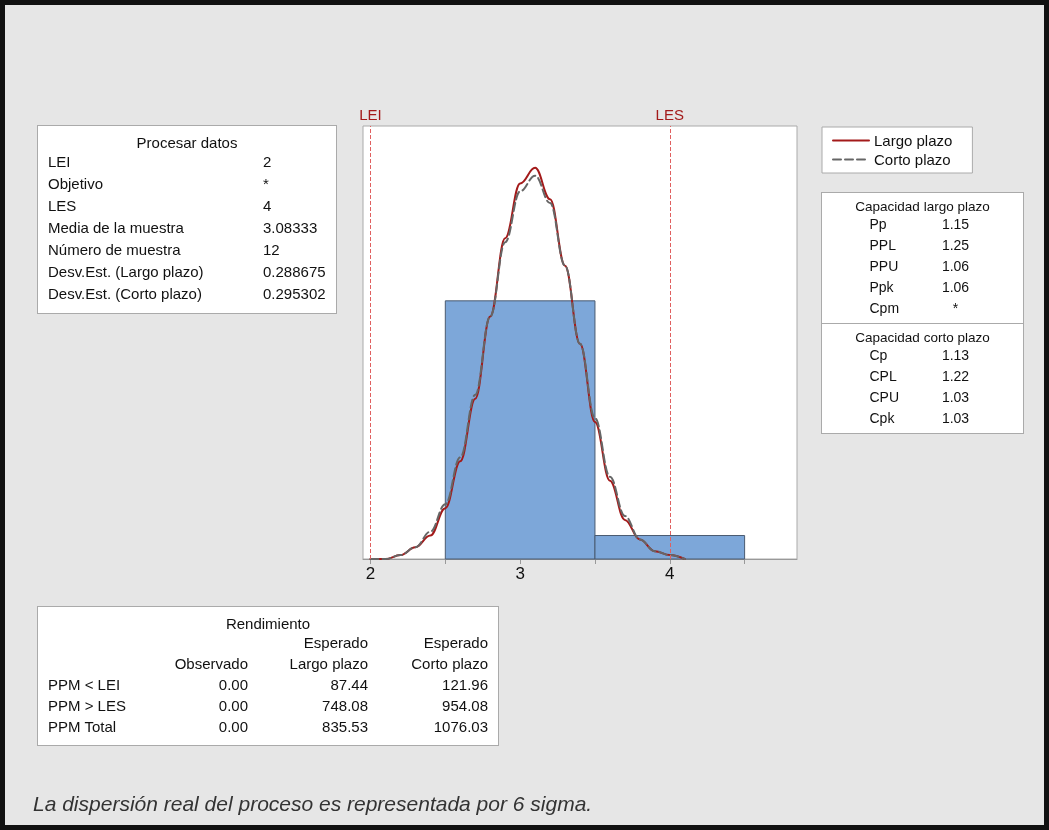 The image size is (1049, 830). What do you see at coordinates (885, 308) in the screenshot?
I see `text: Cpm` at bounding box center [885, 308].